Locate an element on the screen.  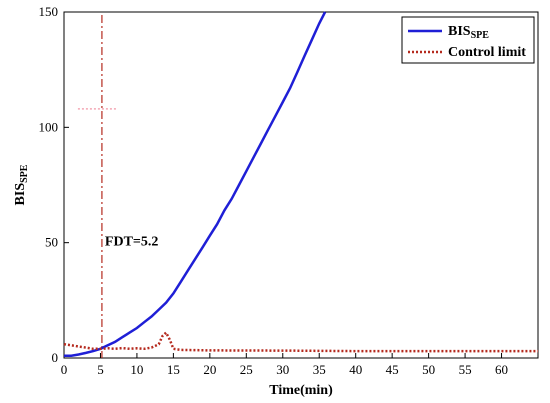
x-tick-label: 15 is located at coordinates (173, 369).